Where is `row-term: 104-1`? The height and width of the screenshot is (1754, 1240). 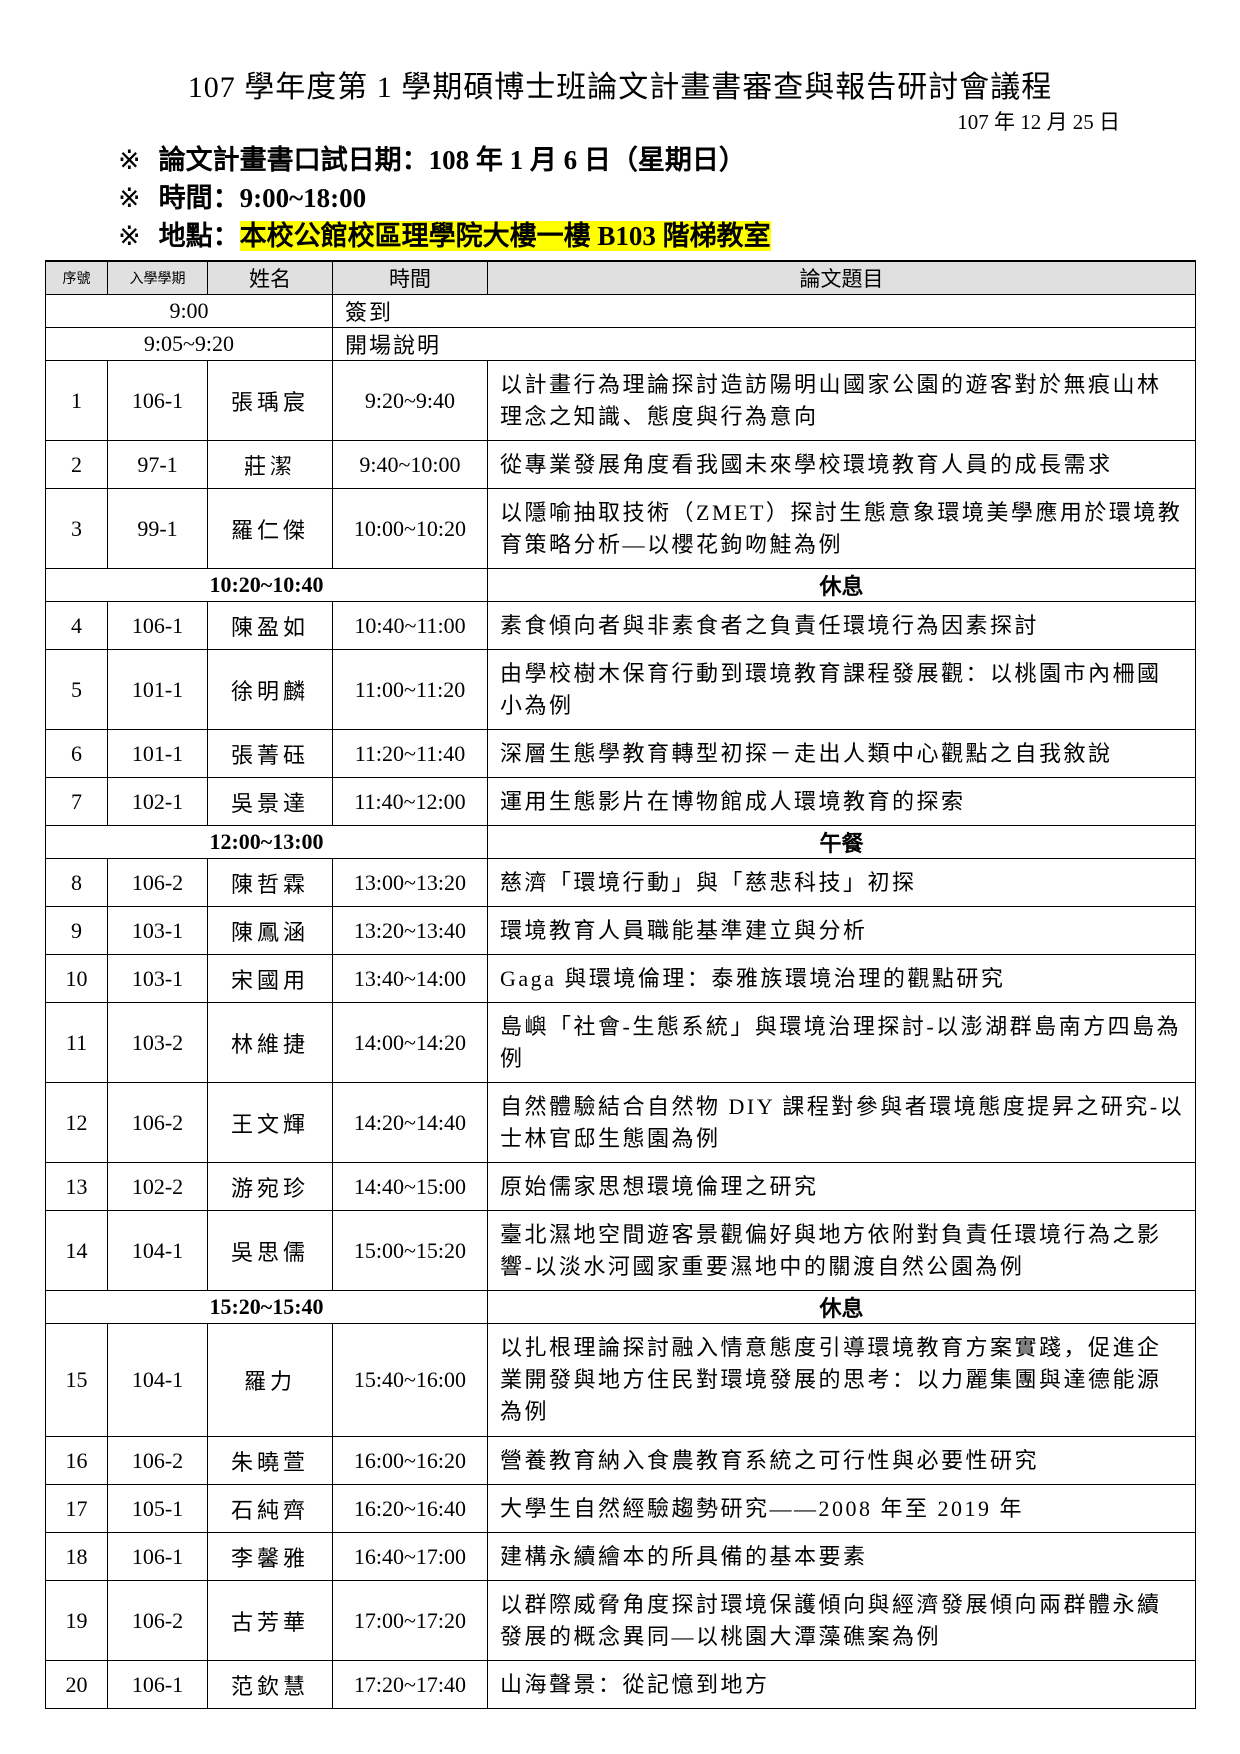
row-term: 104-1 is located at coordinates (157, 1380).